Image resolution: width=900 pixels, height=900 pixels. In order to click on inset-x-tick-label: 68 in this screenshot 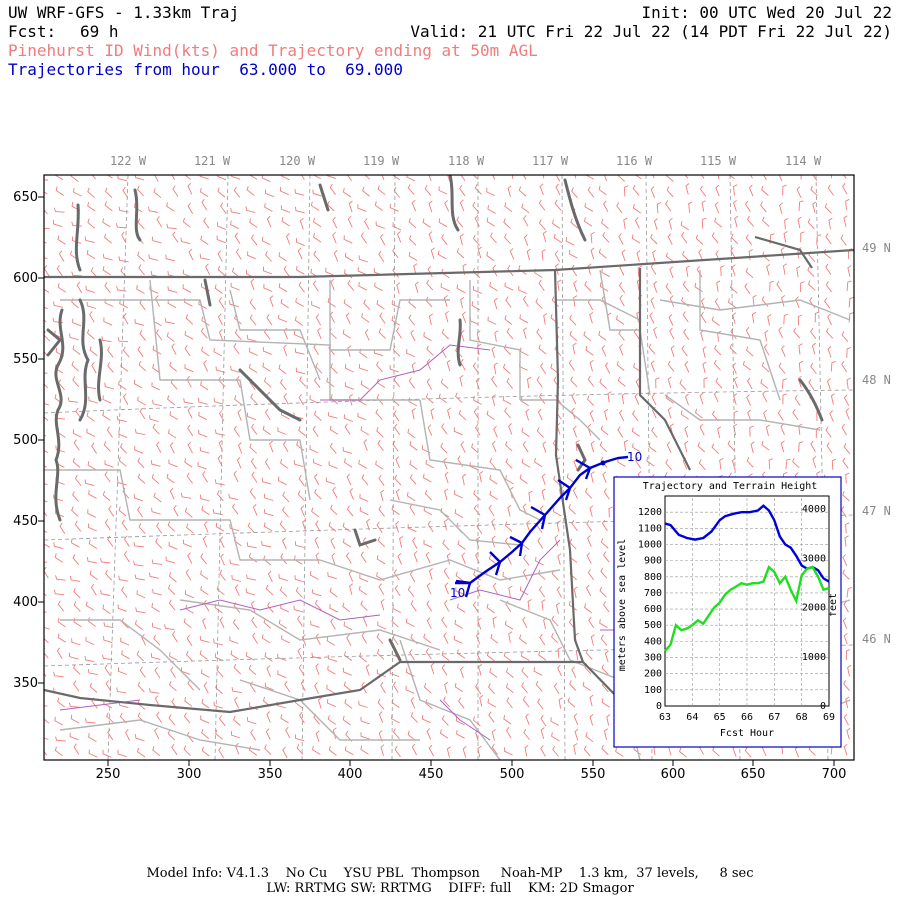, I will do `click(802, 717)`.